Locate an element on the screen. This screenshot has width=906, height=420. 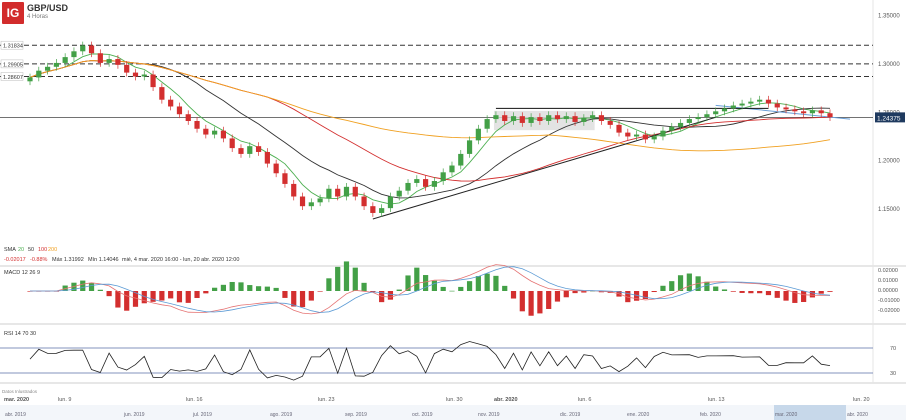
consolidation-zone is located at coordinates (544, 120).